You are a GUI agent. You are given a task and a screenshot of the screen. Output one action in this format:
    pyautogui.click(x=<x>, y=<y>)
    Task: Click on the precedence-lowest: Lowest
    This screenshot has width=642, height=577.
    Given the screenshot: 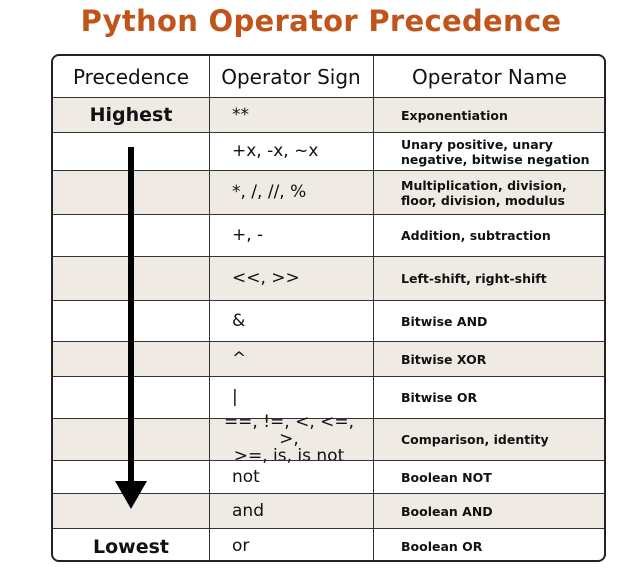 What is the action you would take?
    pyautogui.click(x=131, y=546)
    